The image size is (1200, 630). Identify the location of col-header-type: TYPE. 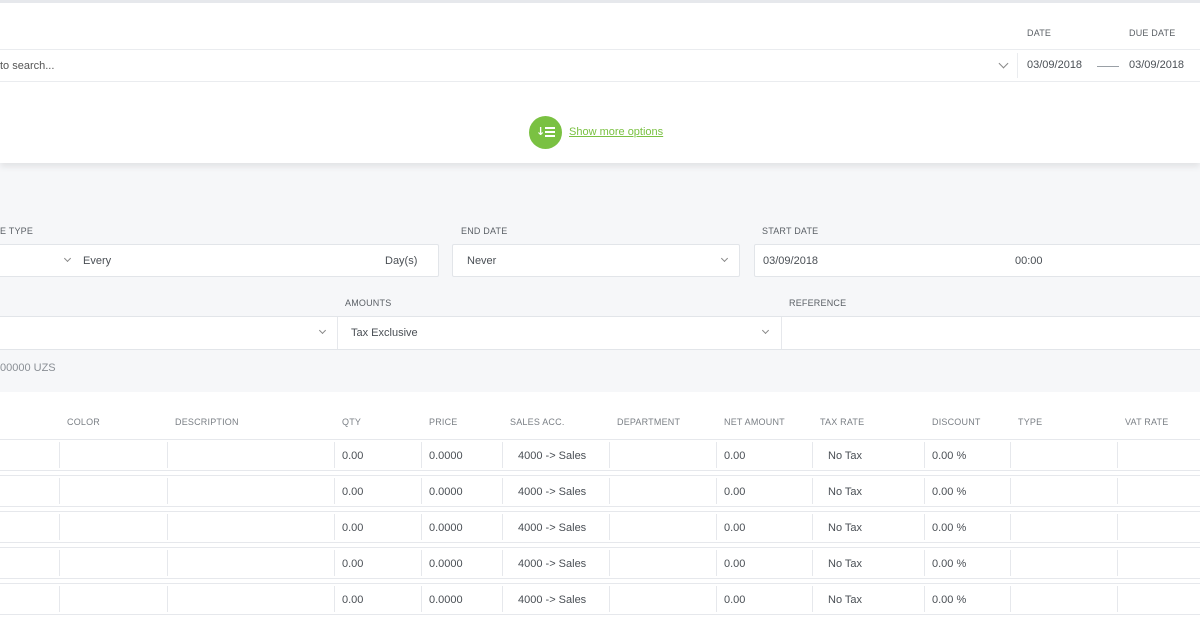
(1030, 422).